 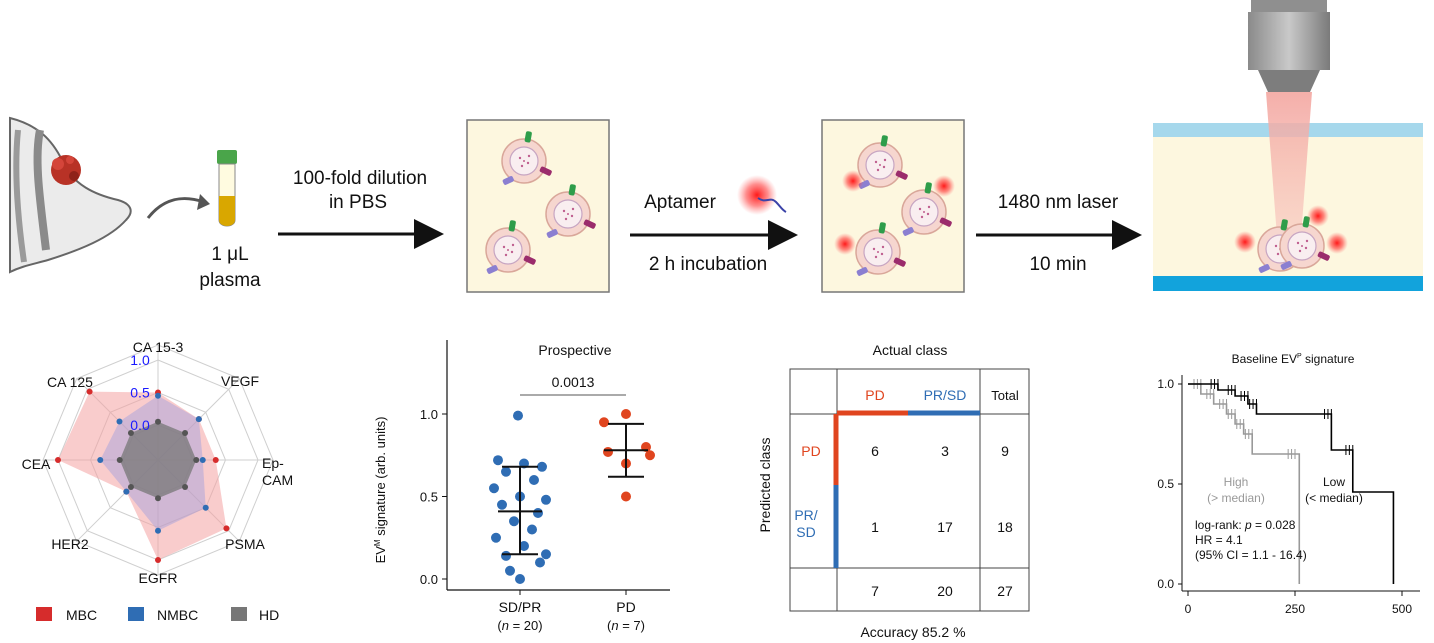 What do you see at coordinates (875, 591) in the screenshot?
I see `cell-total-pd: 7` at bounding box center [875, 591].